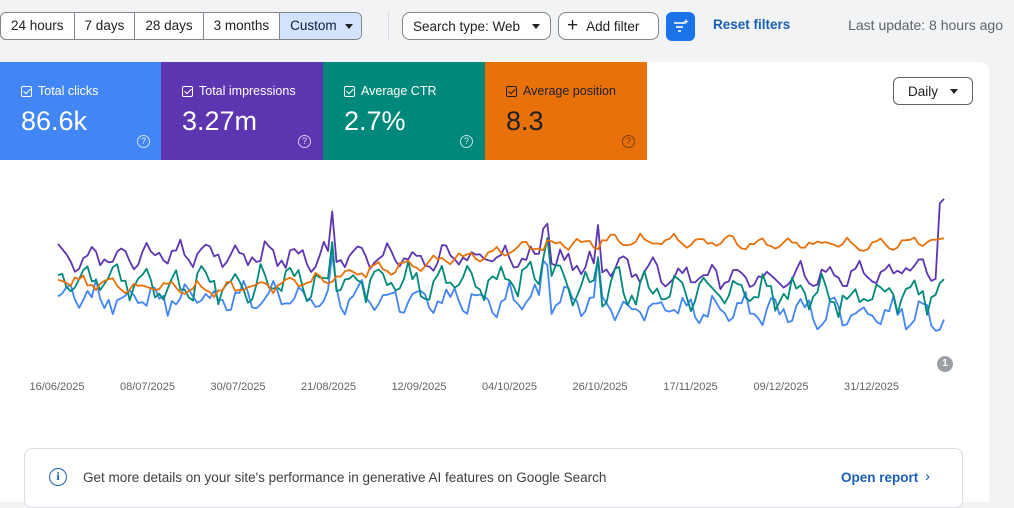  I want to click on metric-label: Average CTR, so click(399, 91).